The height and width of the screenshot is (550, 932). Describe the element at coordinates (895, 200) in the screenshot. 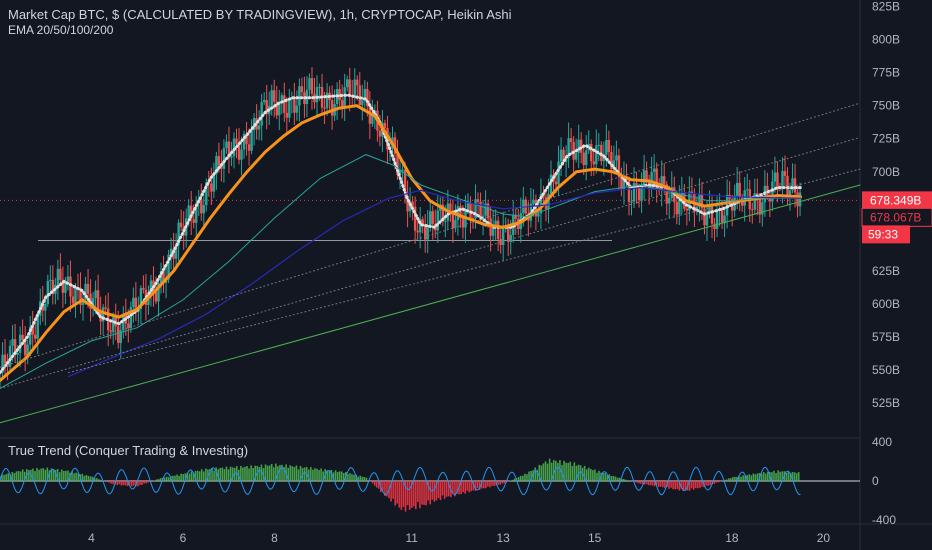

I see `last-price-badge: 678.349B` at that location.